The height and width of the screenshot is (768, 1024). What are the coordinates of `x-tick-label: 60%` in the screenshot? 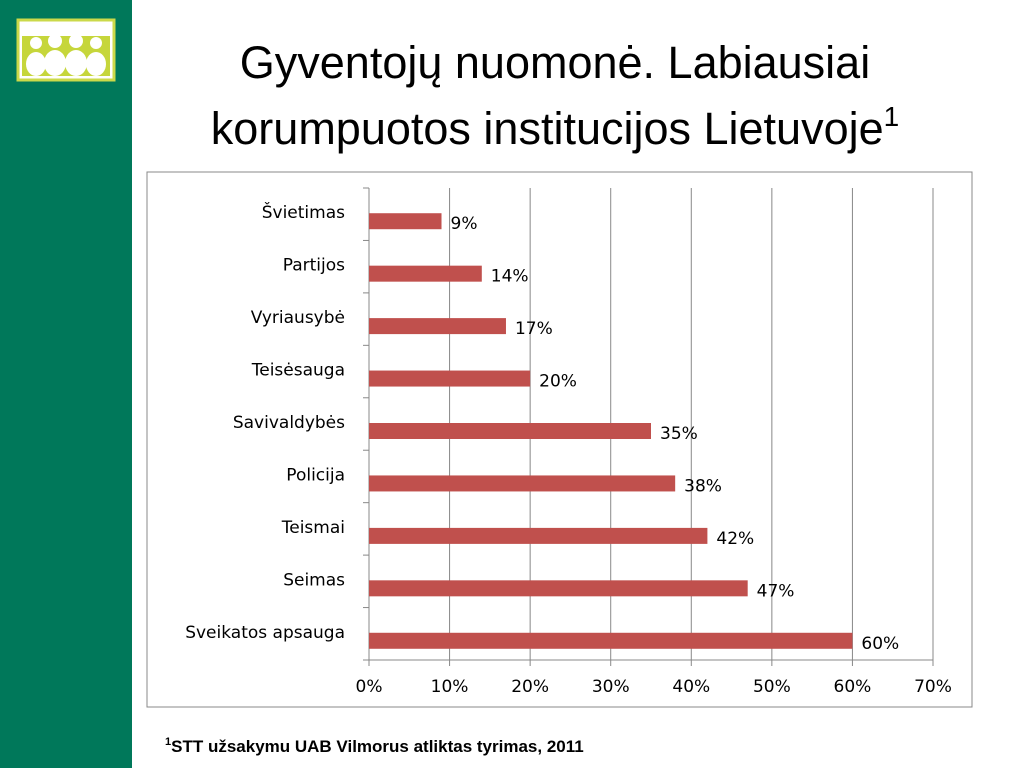 It's located at (853, 687).